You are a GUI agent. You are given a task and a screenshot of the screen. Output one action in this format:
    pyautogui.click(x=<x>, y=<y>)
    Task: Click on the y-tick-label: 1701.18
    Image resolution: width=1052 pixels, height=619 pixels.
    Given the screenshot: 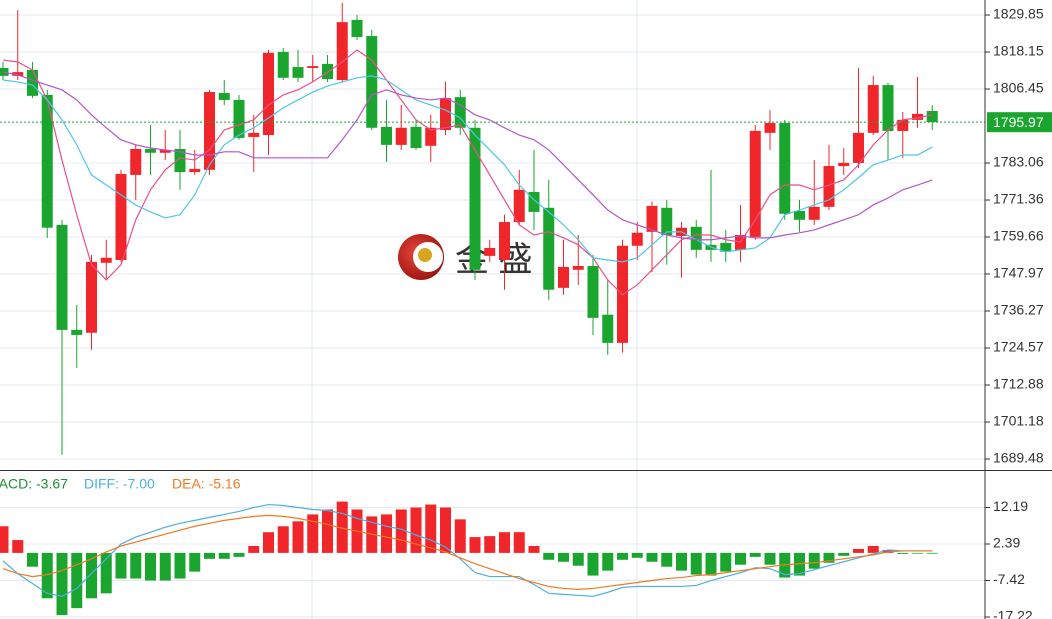 What is the action you would take?
    pyautogui.click(x=1018, y=421)
    